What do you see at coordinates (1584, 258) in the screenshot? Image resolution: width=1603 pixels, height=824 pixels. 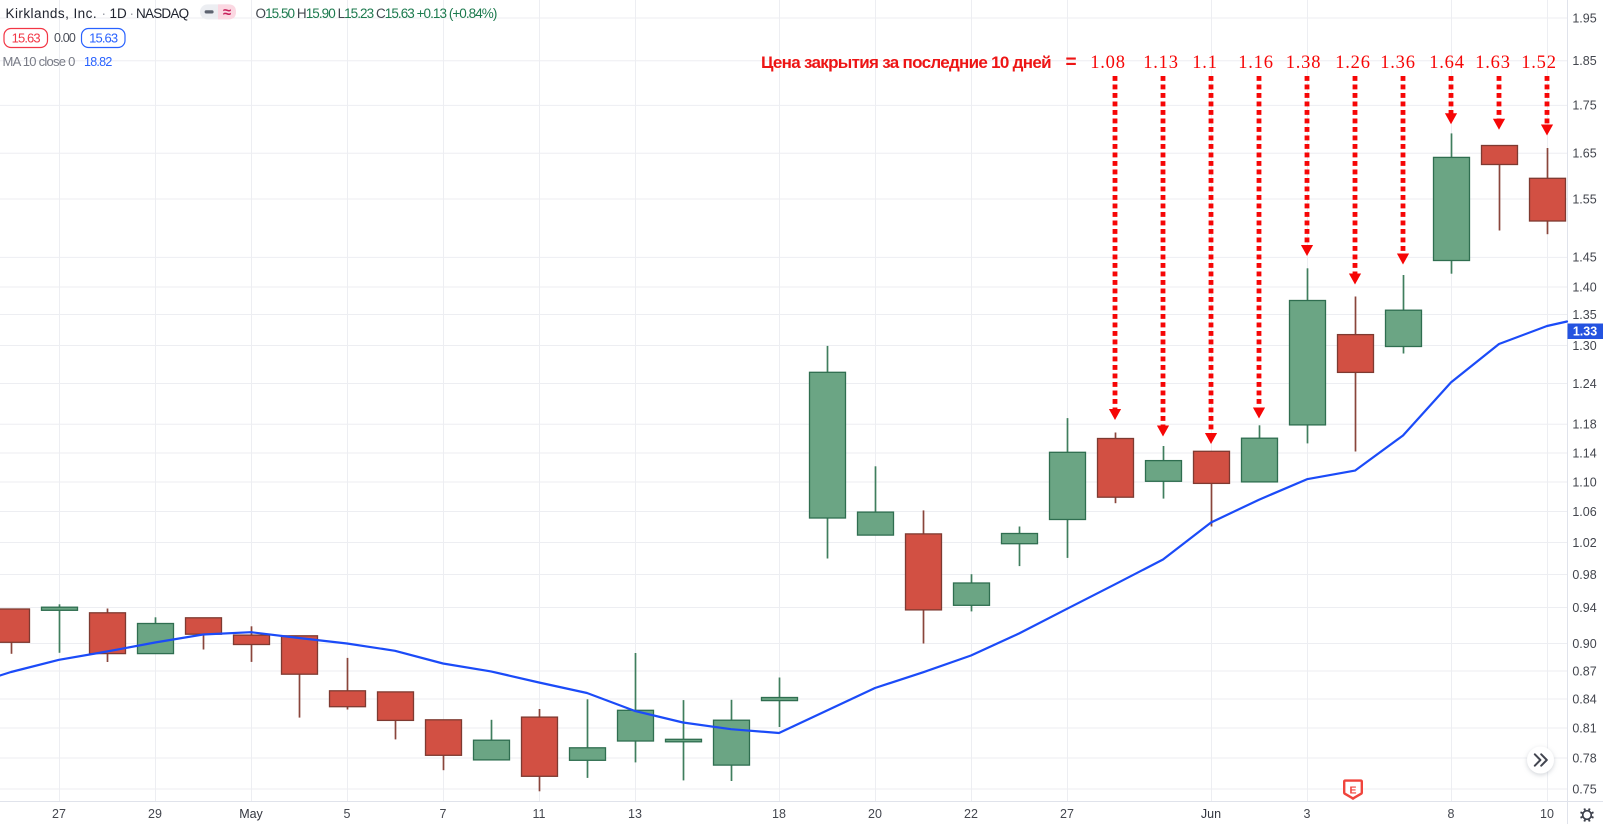 I see `svg-text: 1.45` at bounding box center [1584, 258].